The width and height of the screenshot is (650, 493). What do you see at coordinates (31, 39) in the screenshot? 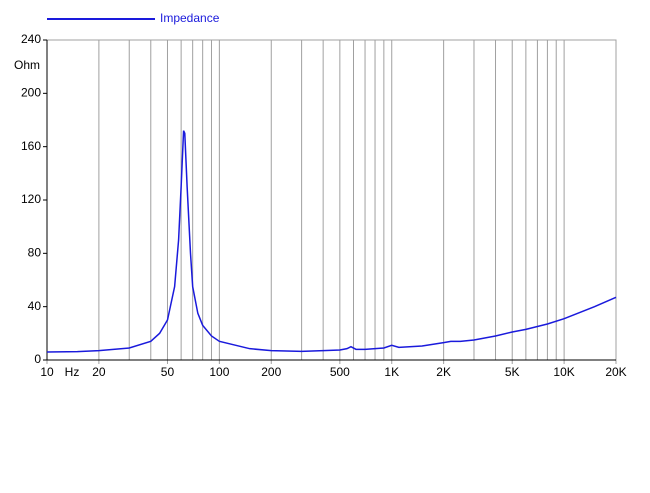
I see `y-tick-label: 240` at bounding box center [31, 39].